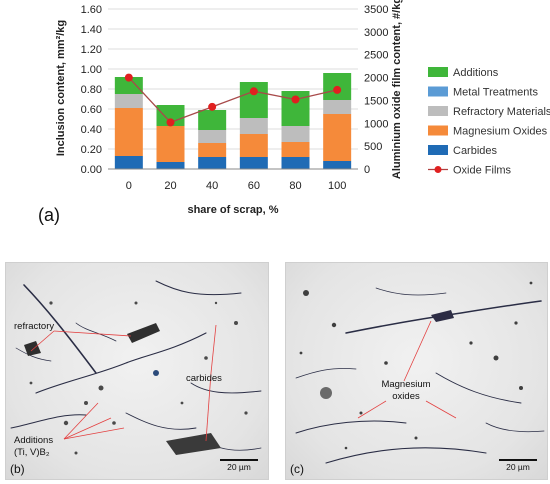 Image resolution: width=550 pixels, height=484 pixels. Describe the element at coordinates (495, 93) in the screenshot. I see `legend-label: Metal Treatments` at that location.